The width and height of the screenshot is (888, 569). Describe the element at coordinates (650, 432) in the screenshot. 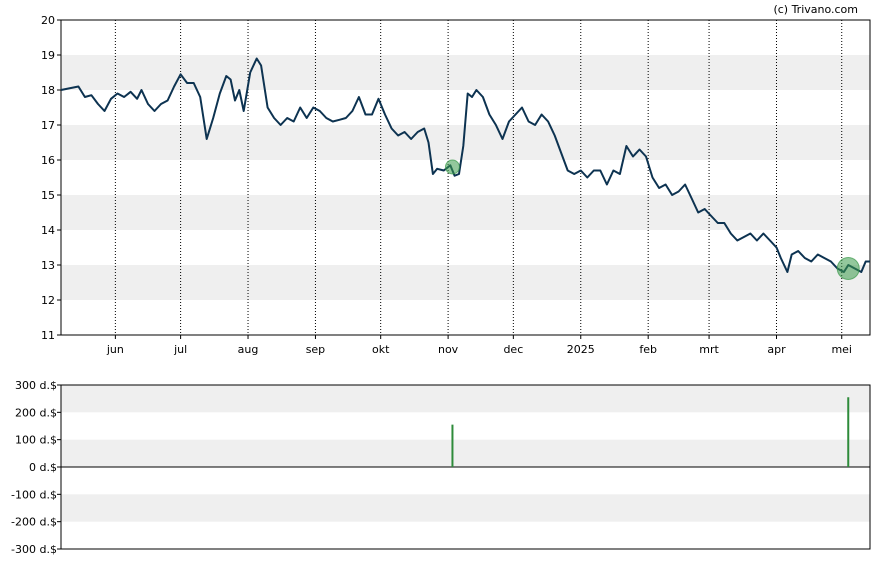

I see `dividend-chart-bars` at that location.